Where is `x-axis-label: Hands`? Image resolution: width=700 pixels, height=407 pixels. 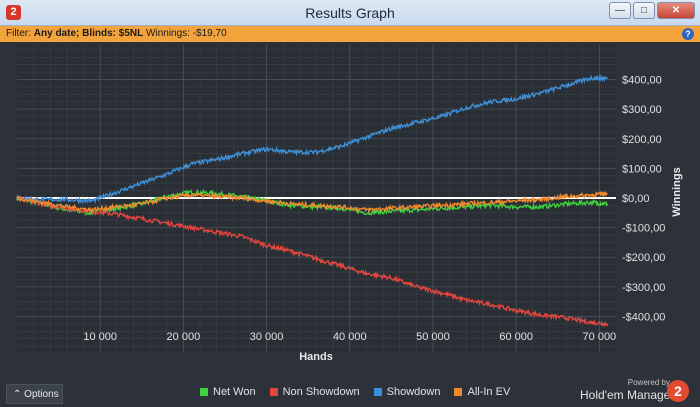
x-axis-label: Hands is located at coordinates (316, 357).